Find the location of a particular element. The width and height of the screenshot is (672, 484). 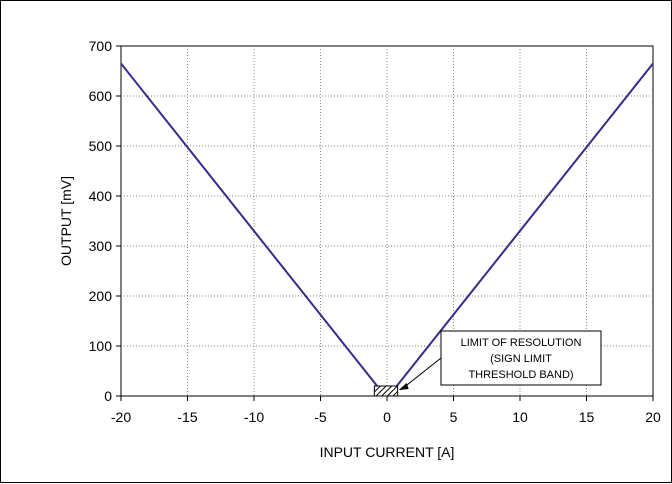

y-tick-label: 300 is located at coordinates (101, 246).